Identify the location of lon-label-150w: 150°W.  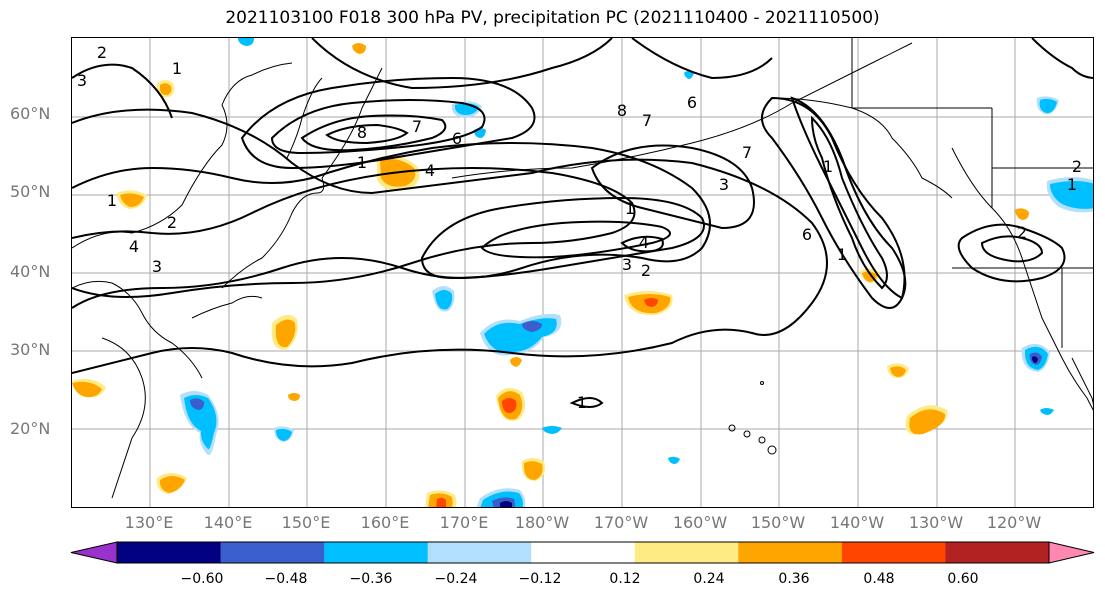
(778, 522).